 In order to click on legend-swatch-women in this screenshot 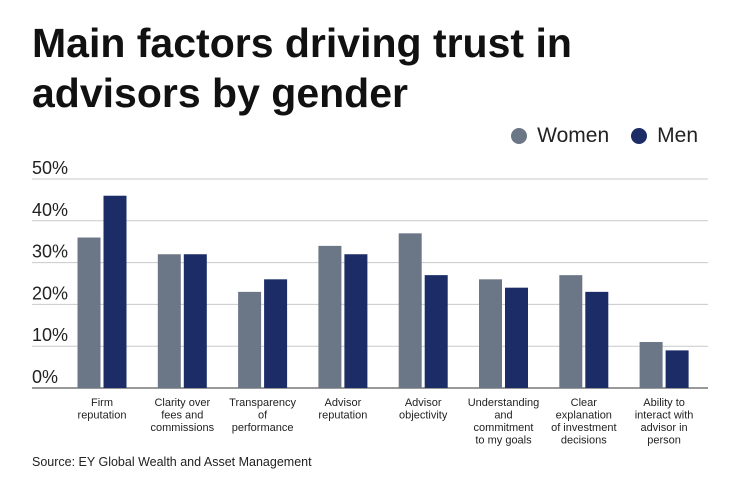, I will do `click(519, 136)`.